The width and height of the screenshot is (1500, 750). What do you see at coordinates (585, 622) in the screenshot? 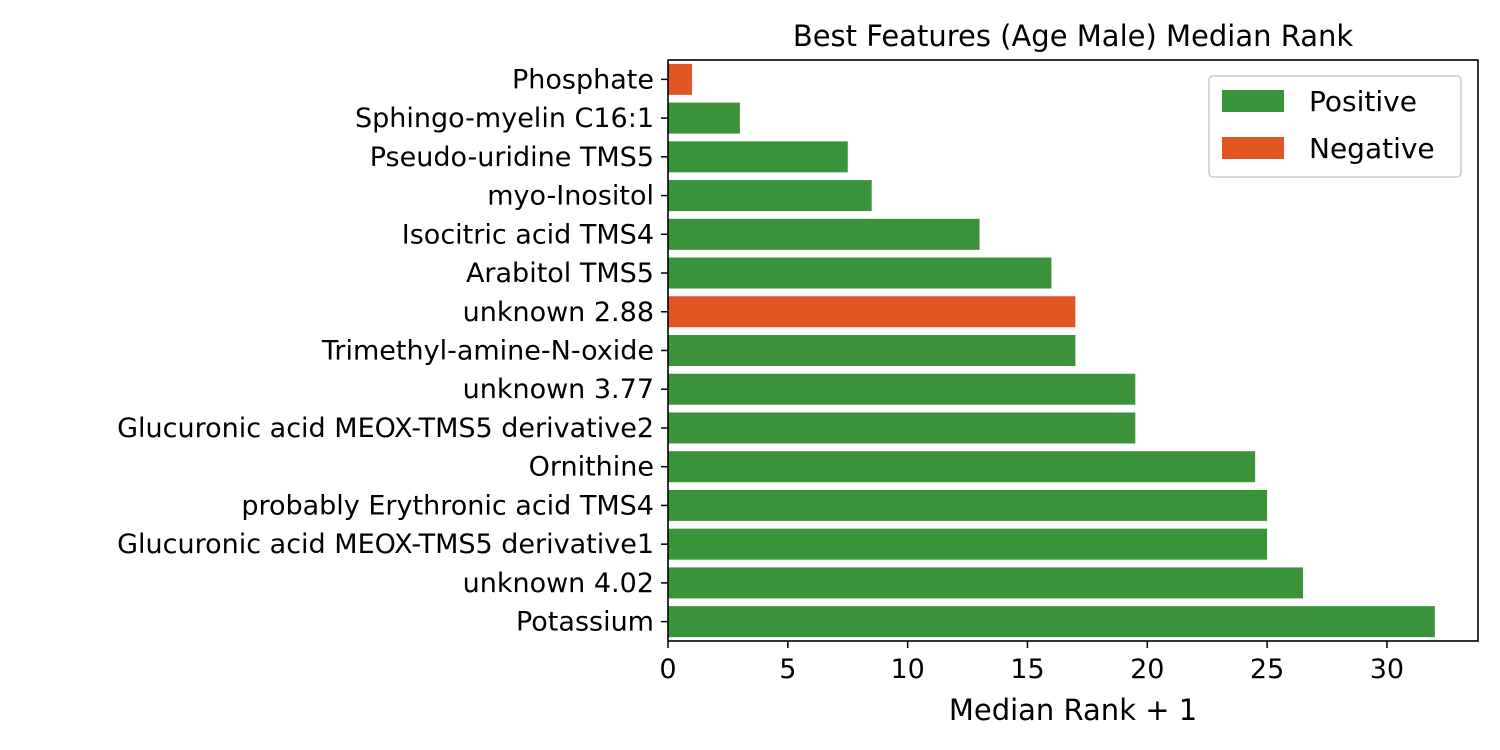
I see `category-label-14: Potassium` at bounding box center [585, 622].